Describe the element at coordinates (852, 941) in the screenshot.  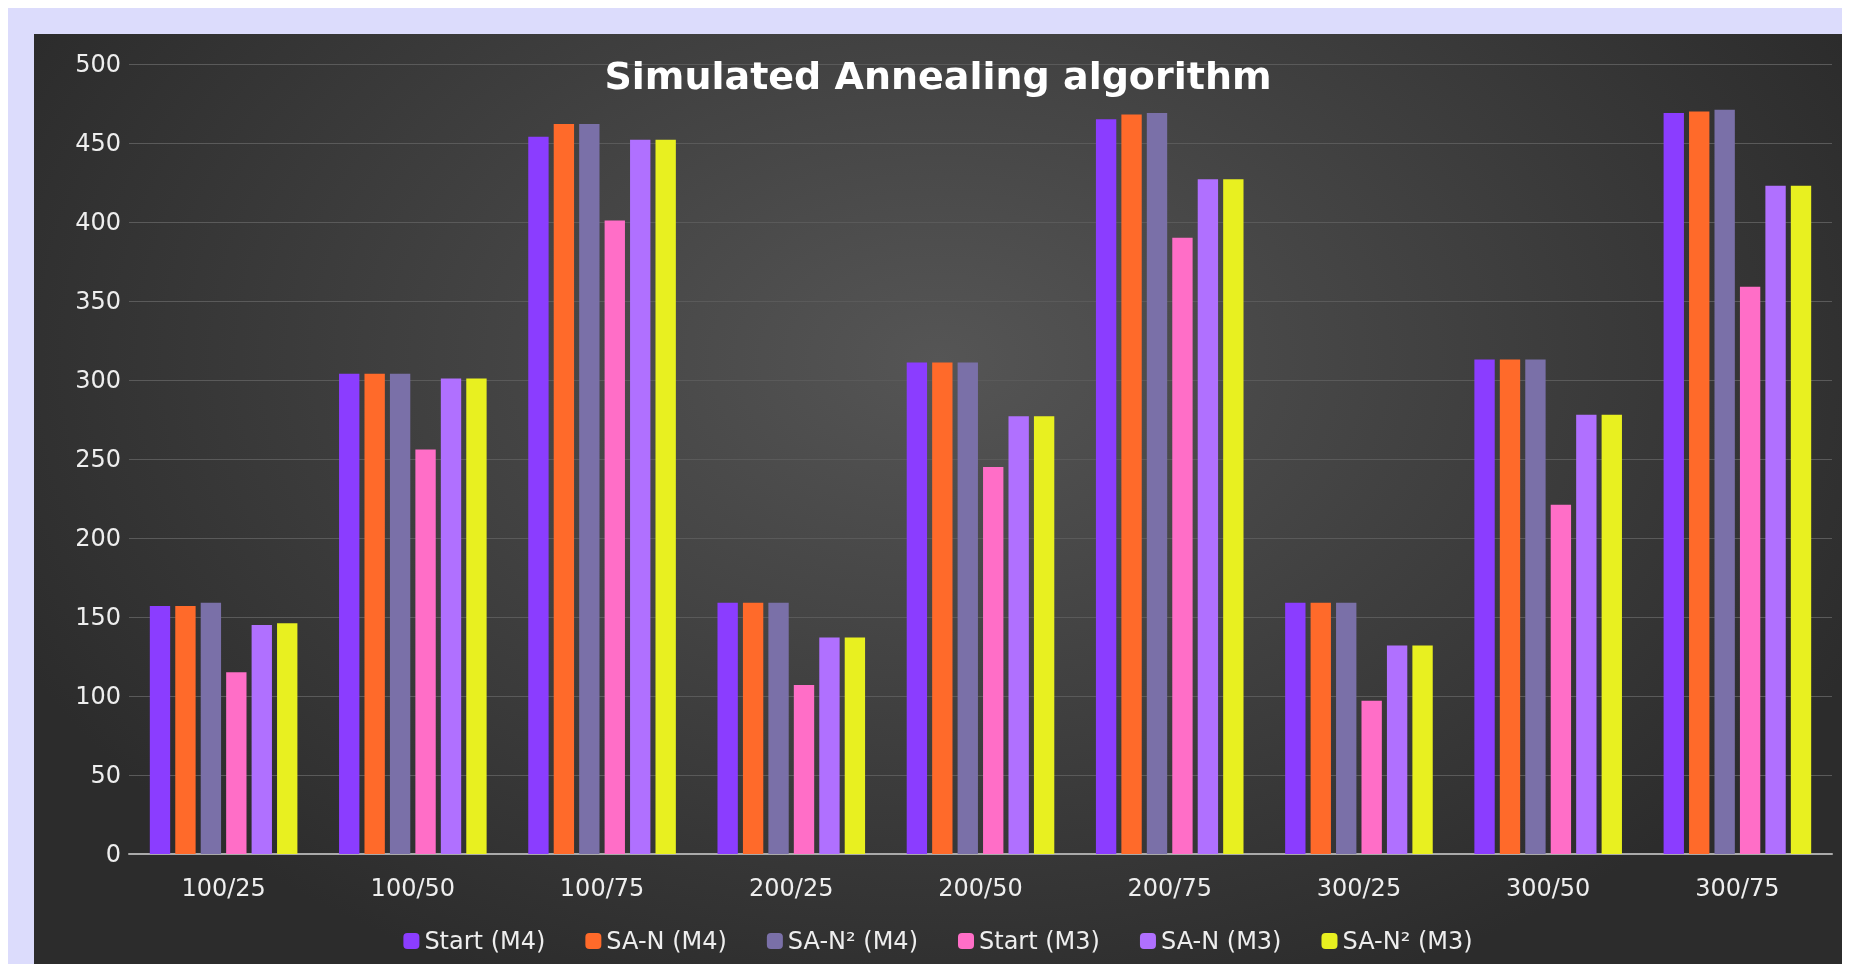
I see `legend-label: SA-N² (M4)` at that location.